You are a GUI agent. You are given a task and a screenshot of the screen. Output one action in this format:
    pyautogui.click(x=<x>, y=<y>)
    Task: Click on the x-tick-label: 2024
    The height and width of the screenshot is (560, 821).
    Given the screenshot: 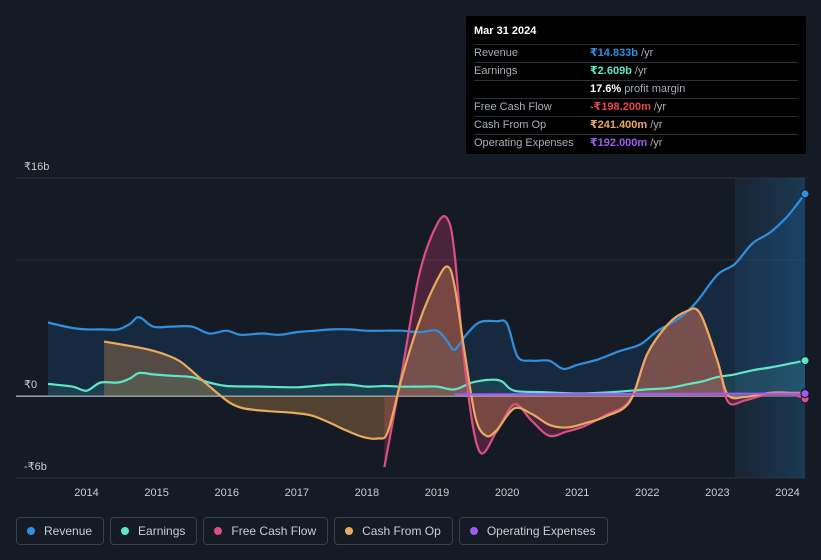 What is the action you would take?
    pyautogui.click(x=787, y=493)
    